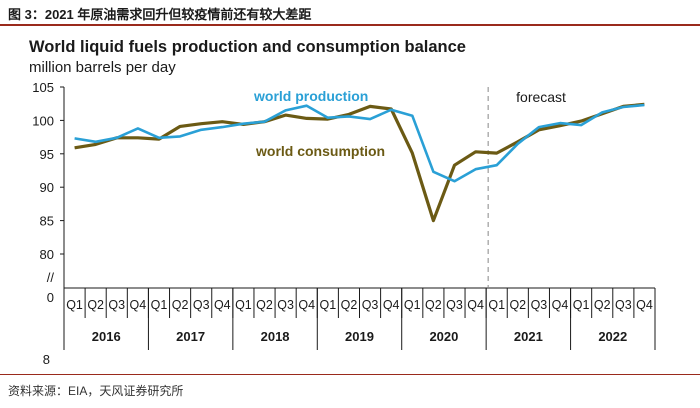  What do you see at coordinates (47, 221) in the screenshot?
I see `y-tick-label: 85` at bounding box center [47, 221].